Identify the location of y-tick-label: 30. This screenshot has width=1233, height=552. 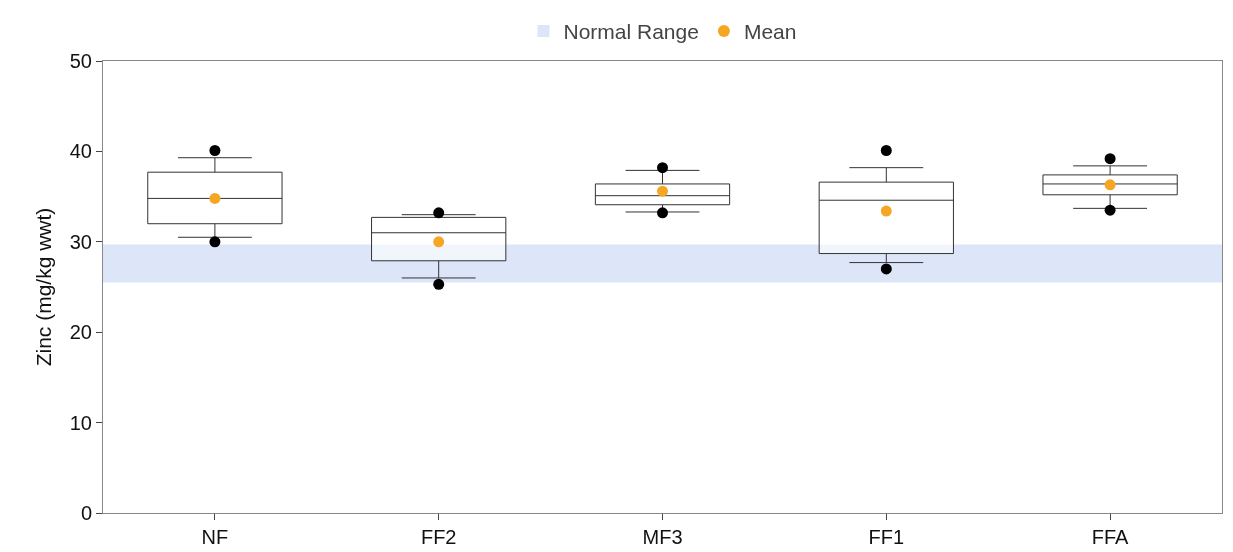
(80, 241).